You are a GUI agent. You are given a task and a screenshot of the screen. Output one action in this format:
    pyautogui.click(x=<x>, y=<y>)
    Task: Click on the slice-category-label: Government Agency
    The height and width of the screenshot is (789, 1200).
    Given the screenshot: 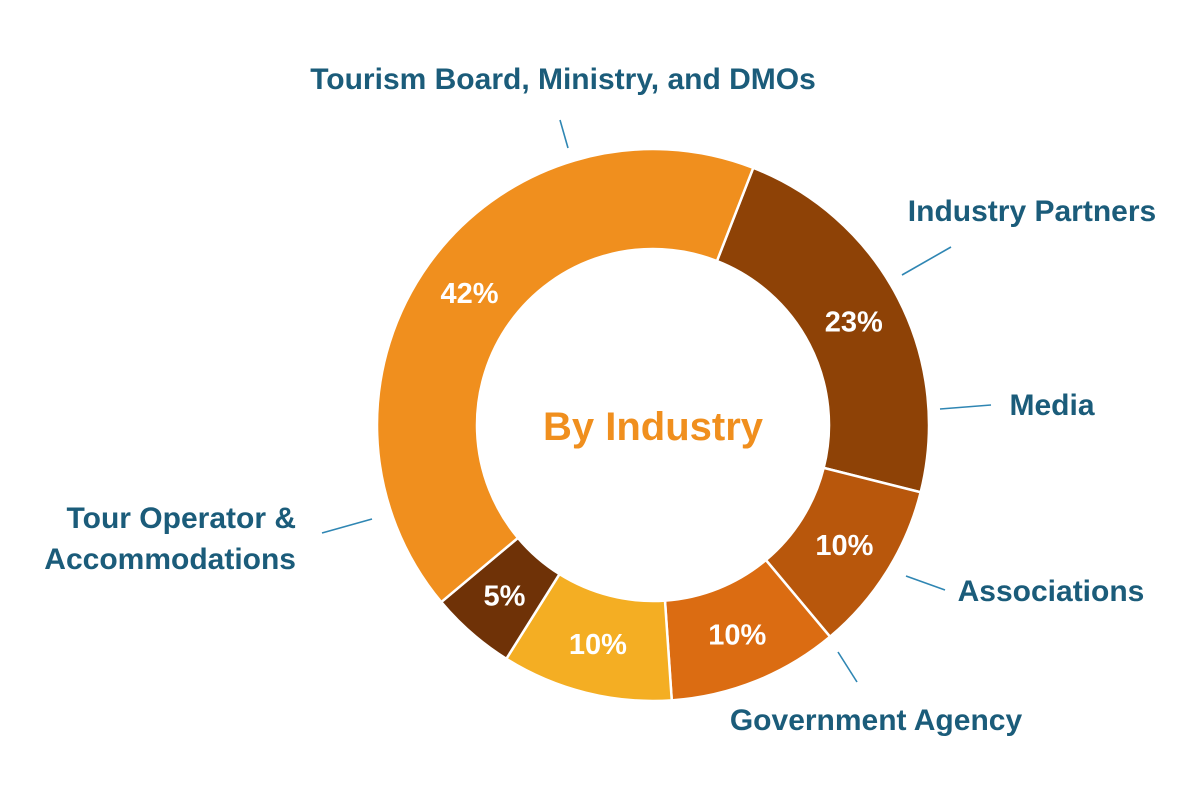 What is the action you would take?
    pyautogui.click(x=876, y=720)
    